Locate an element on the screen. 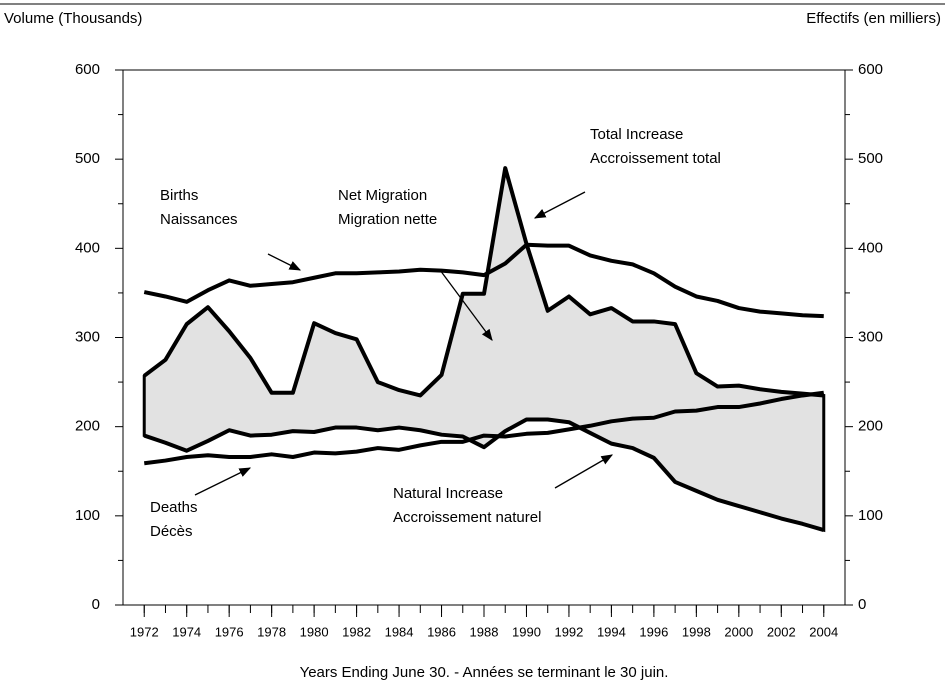 Image resolution: width=945 pixels, height=683 pixels. annotation-text: Migration nette is located at coordinates (387, 219).